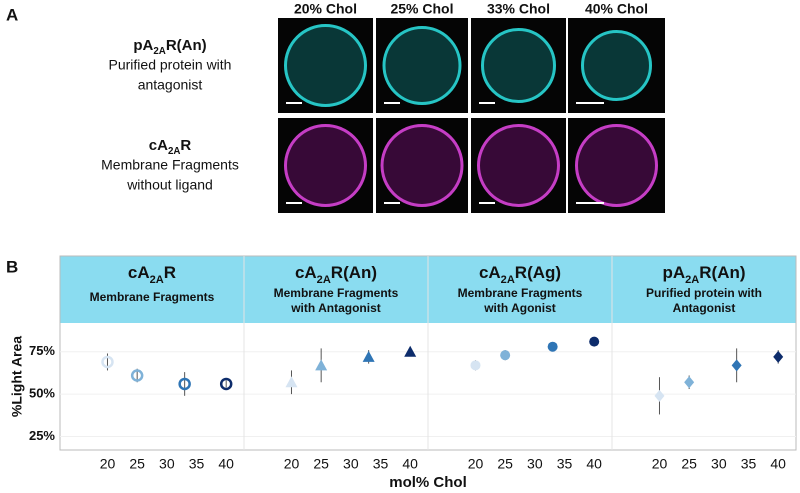  I want to click on y-tick-label: 25%, so click(42, 435).